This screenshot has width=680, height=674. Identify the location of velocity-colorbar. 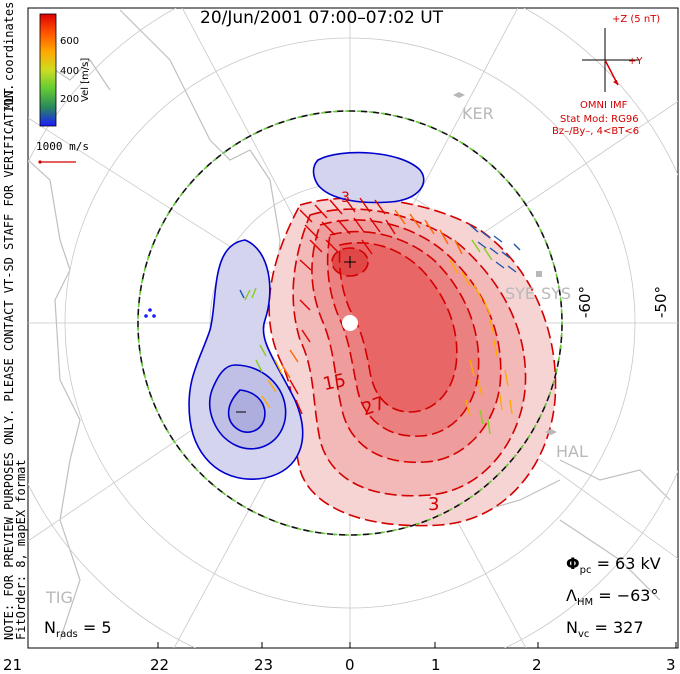
(48, 70).